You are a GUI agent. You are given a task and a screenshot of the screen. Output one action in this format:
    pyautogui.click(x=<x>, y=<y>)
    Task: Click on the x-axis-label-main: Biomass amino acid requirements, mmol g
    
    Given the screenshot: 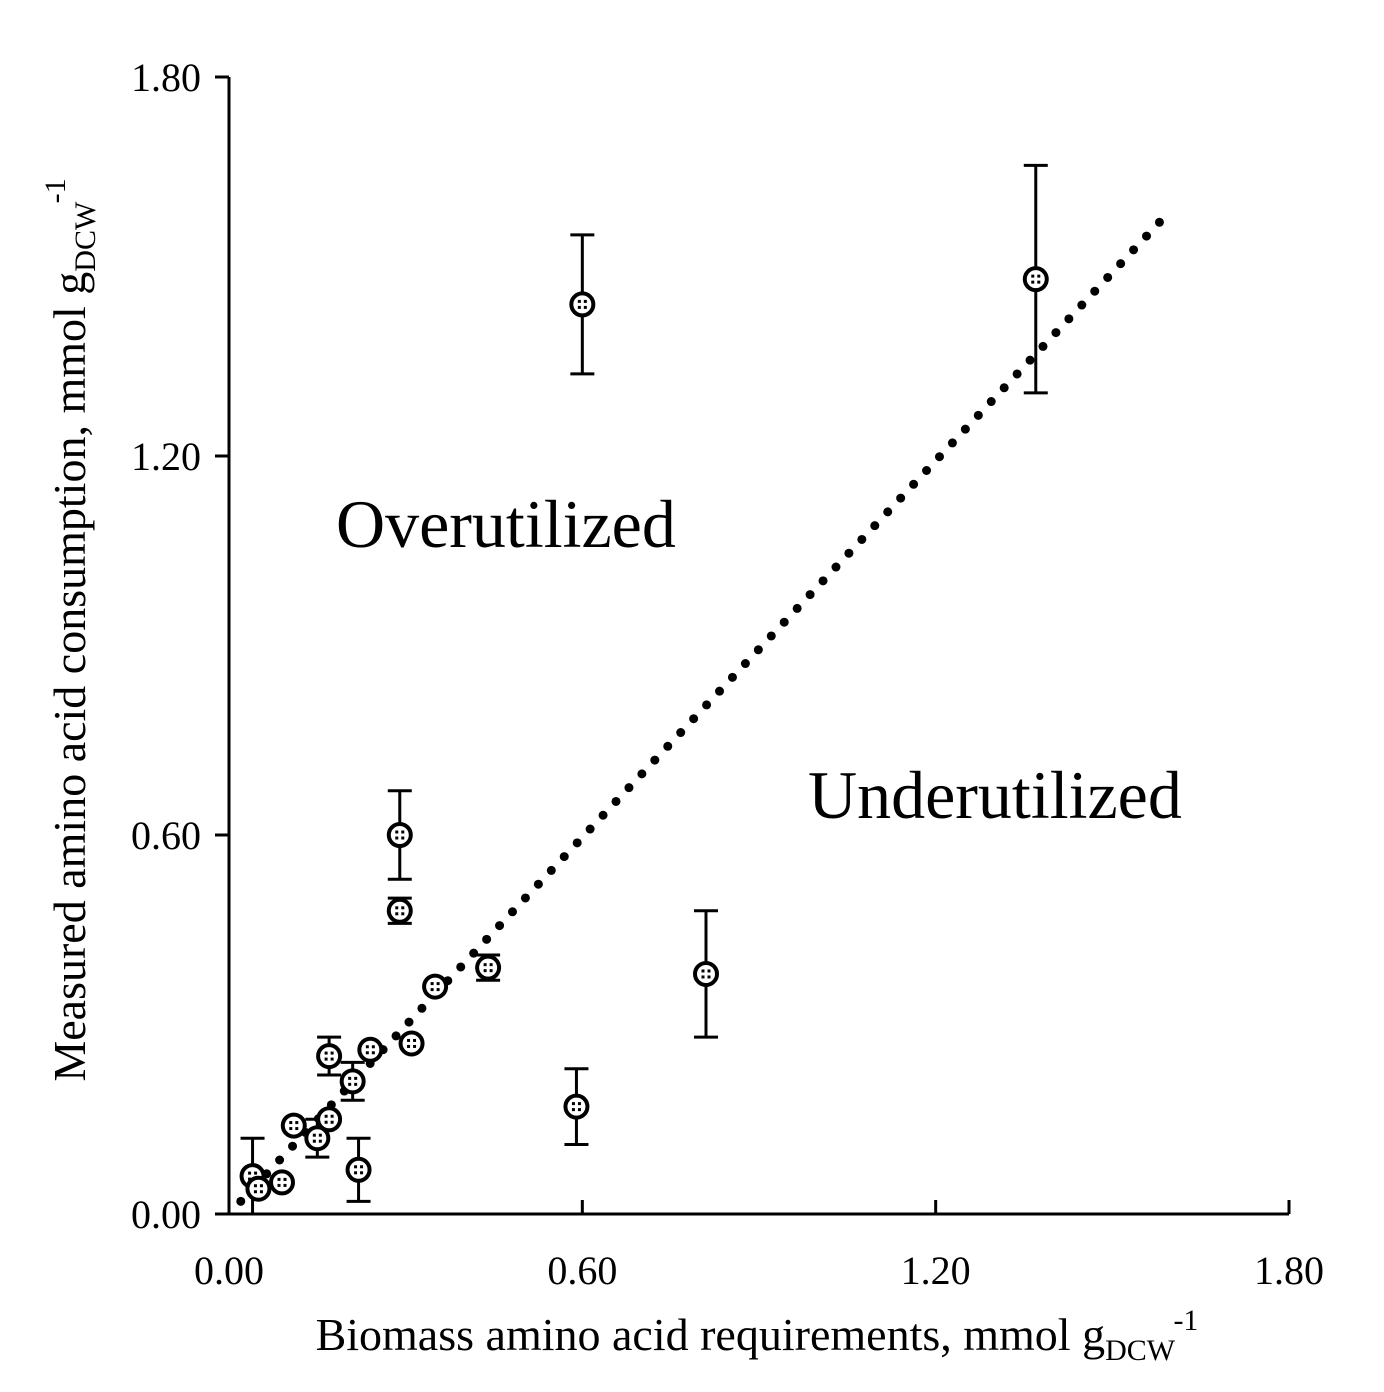 What is the action you would take?
    pyautogui.click(x=711, y=1334)
    